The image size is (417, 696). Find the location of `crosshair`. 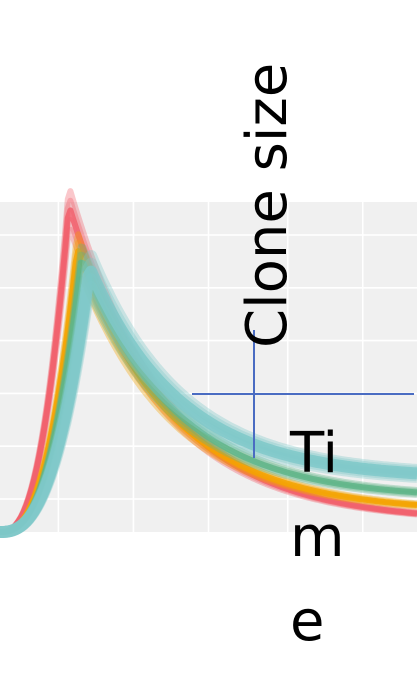

crosshair is located at coordinates (303, 394).